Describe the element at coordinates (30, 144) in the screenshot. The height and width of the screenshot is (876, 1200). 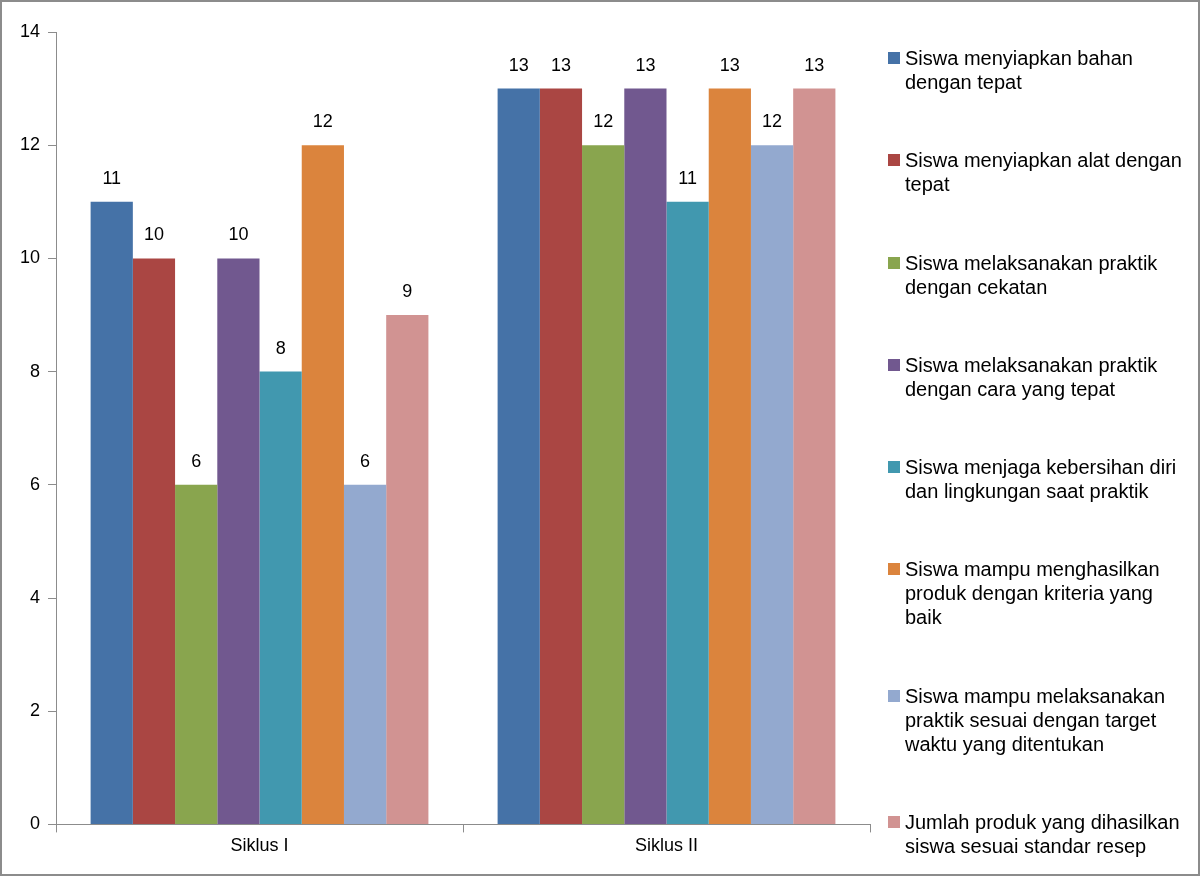
I see `y-tick-label: 12` at that location.